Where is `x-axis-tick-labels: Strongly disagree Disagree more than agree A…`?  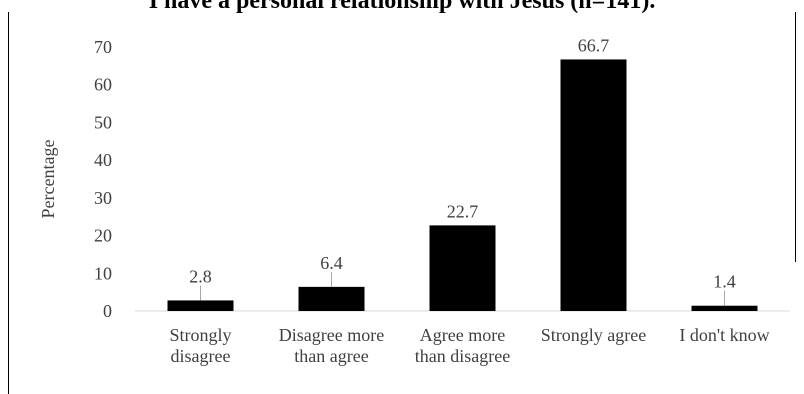
x-axis-tick-labels: Strongly disagree Disagree more than agree A… is located at coordinates (469, 345).